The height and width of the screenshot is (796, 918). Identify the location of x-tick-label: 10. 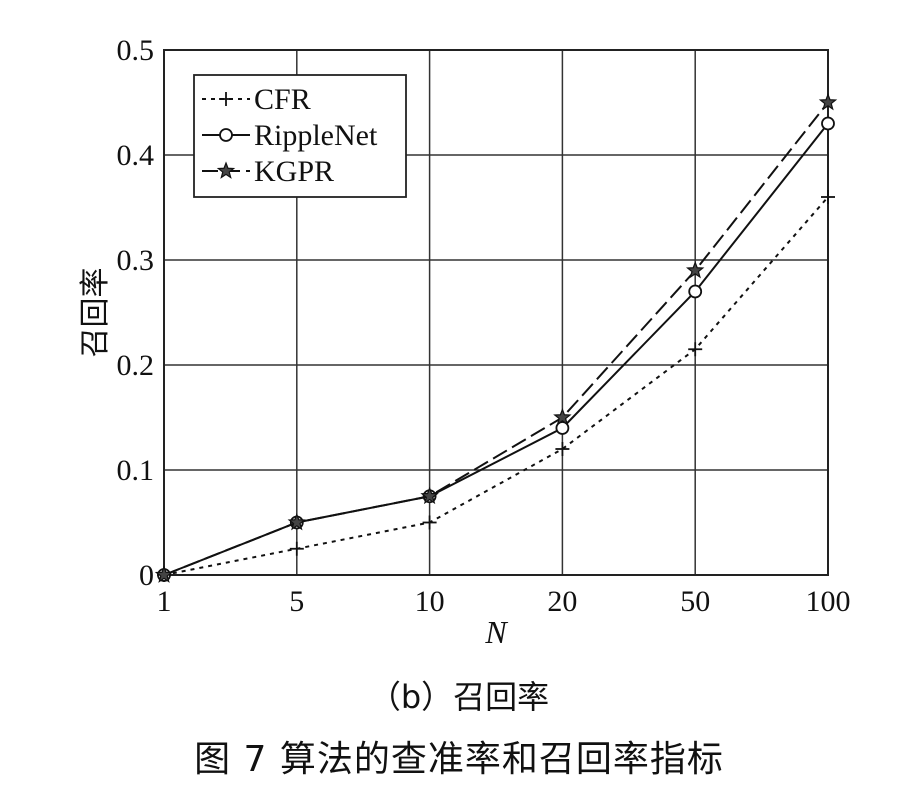
(430, 601).